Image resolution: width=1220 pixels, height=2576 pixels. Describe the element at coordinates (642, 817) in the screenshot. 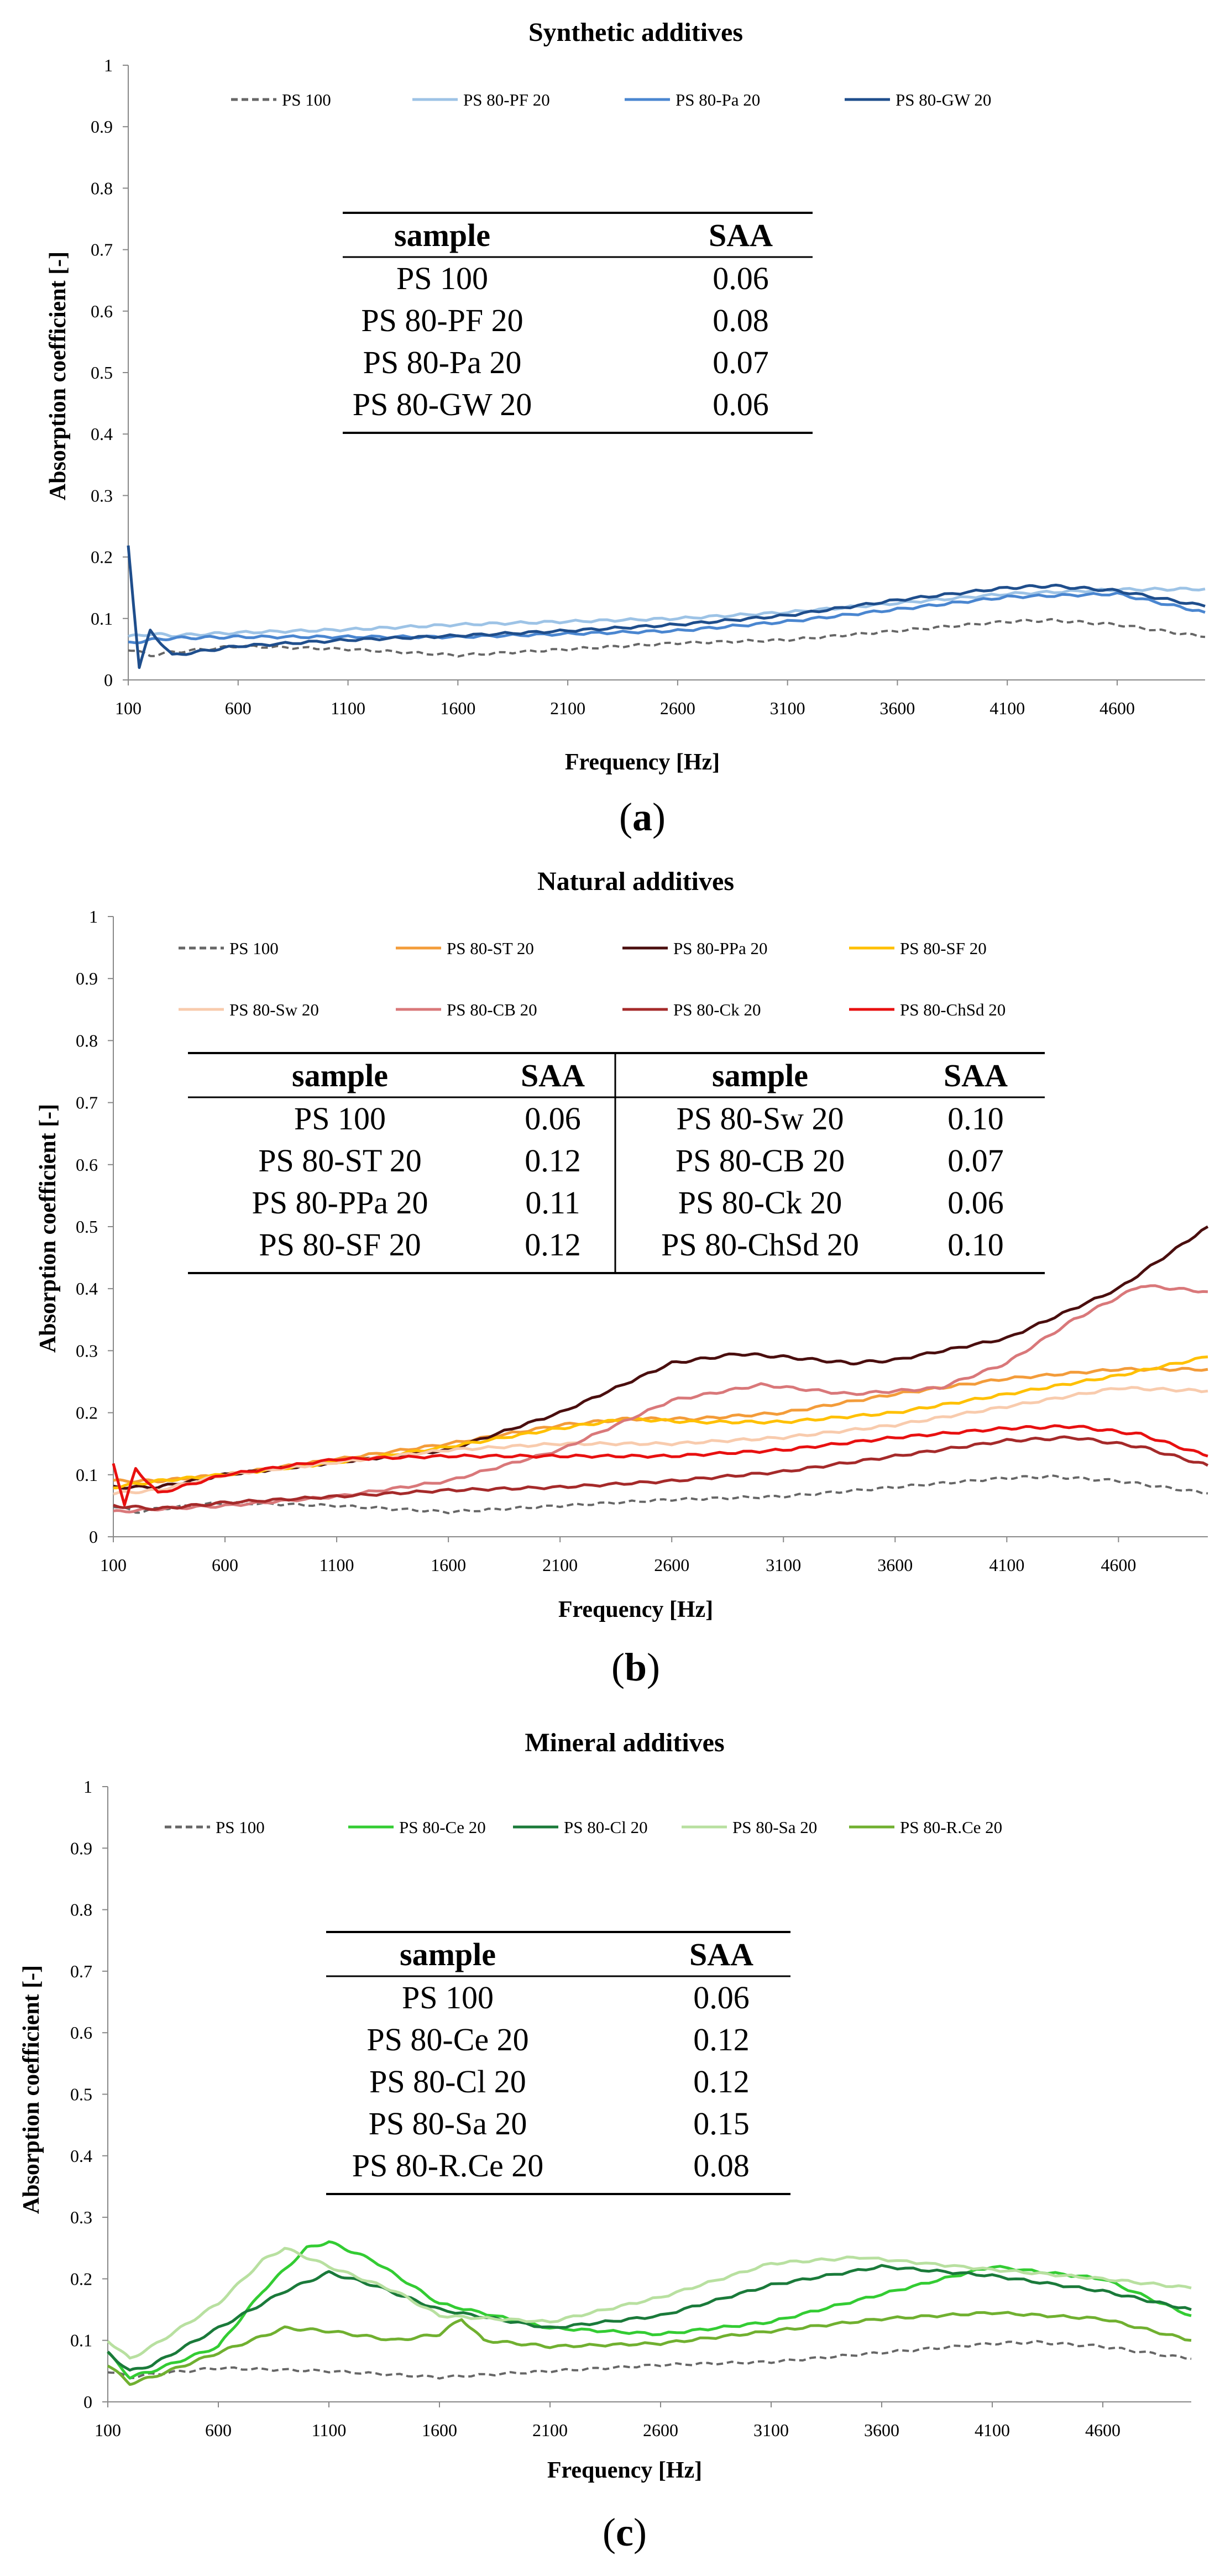

I see `caption-letter: a` at that location.